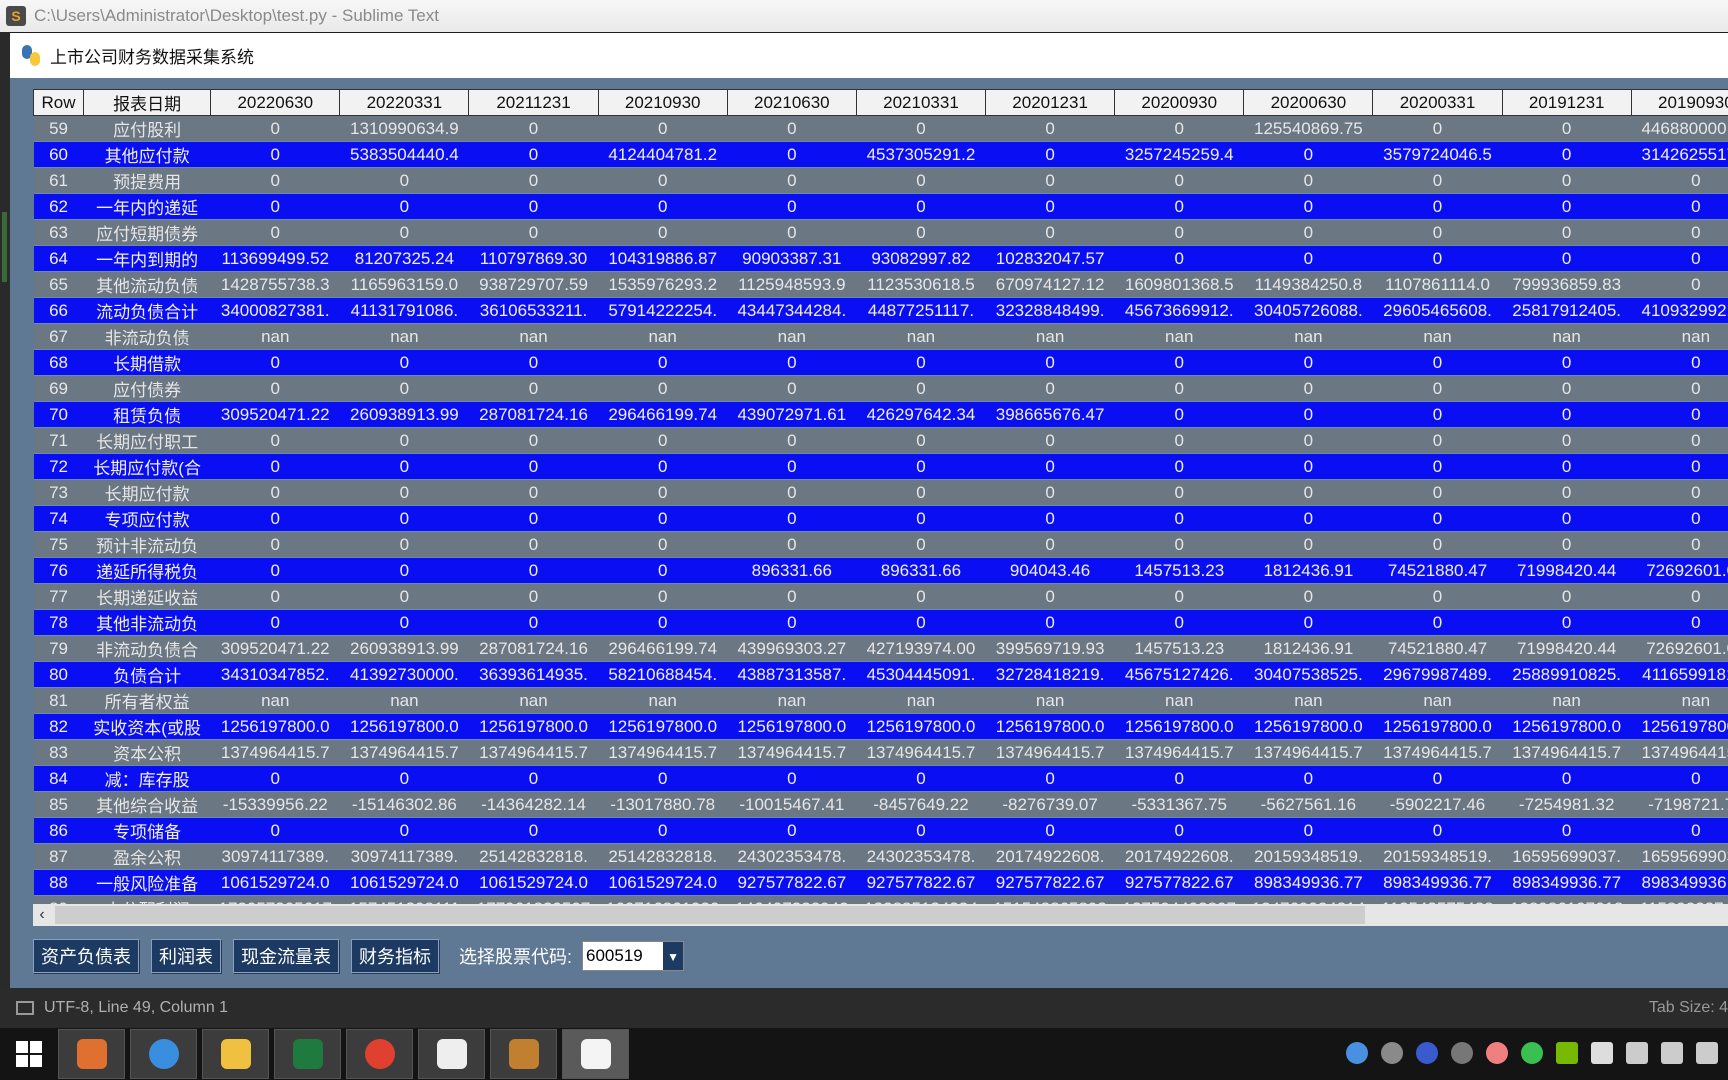 This screenshot has width=1728, height=1080. I want to click on table-cell: 426297642.34, so click(921, 414).